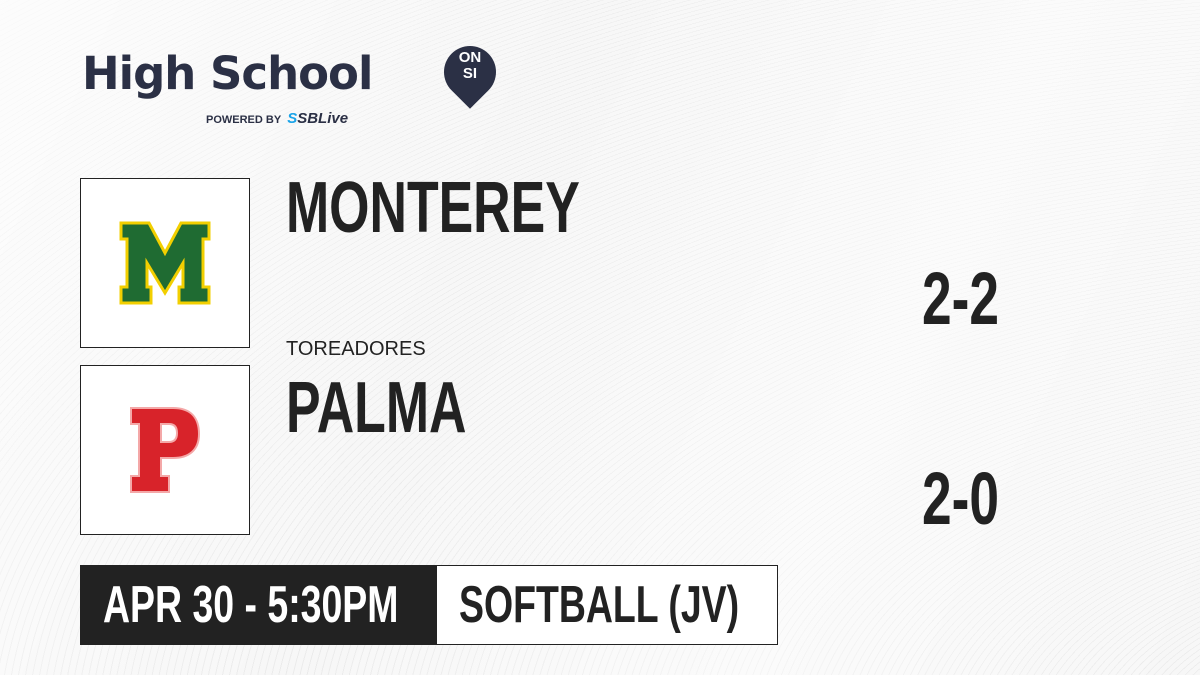 The image size is (1200, 675). Describe the element at coordinates (961, 498) in the screenshot. I see `away-team-record: 2-0` at that location.